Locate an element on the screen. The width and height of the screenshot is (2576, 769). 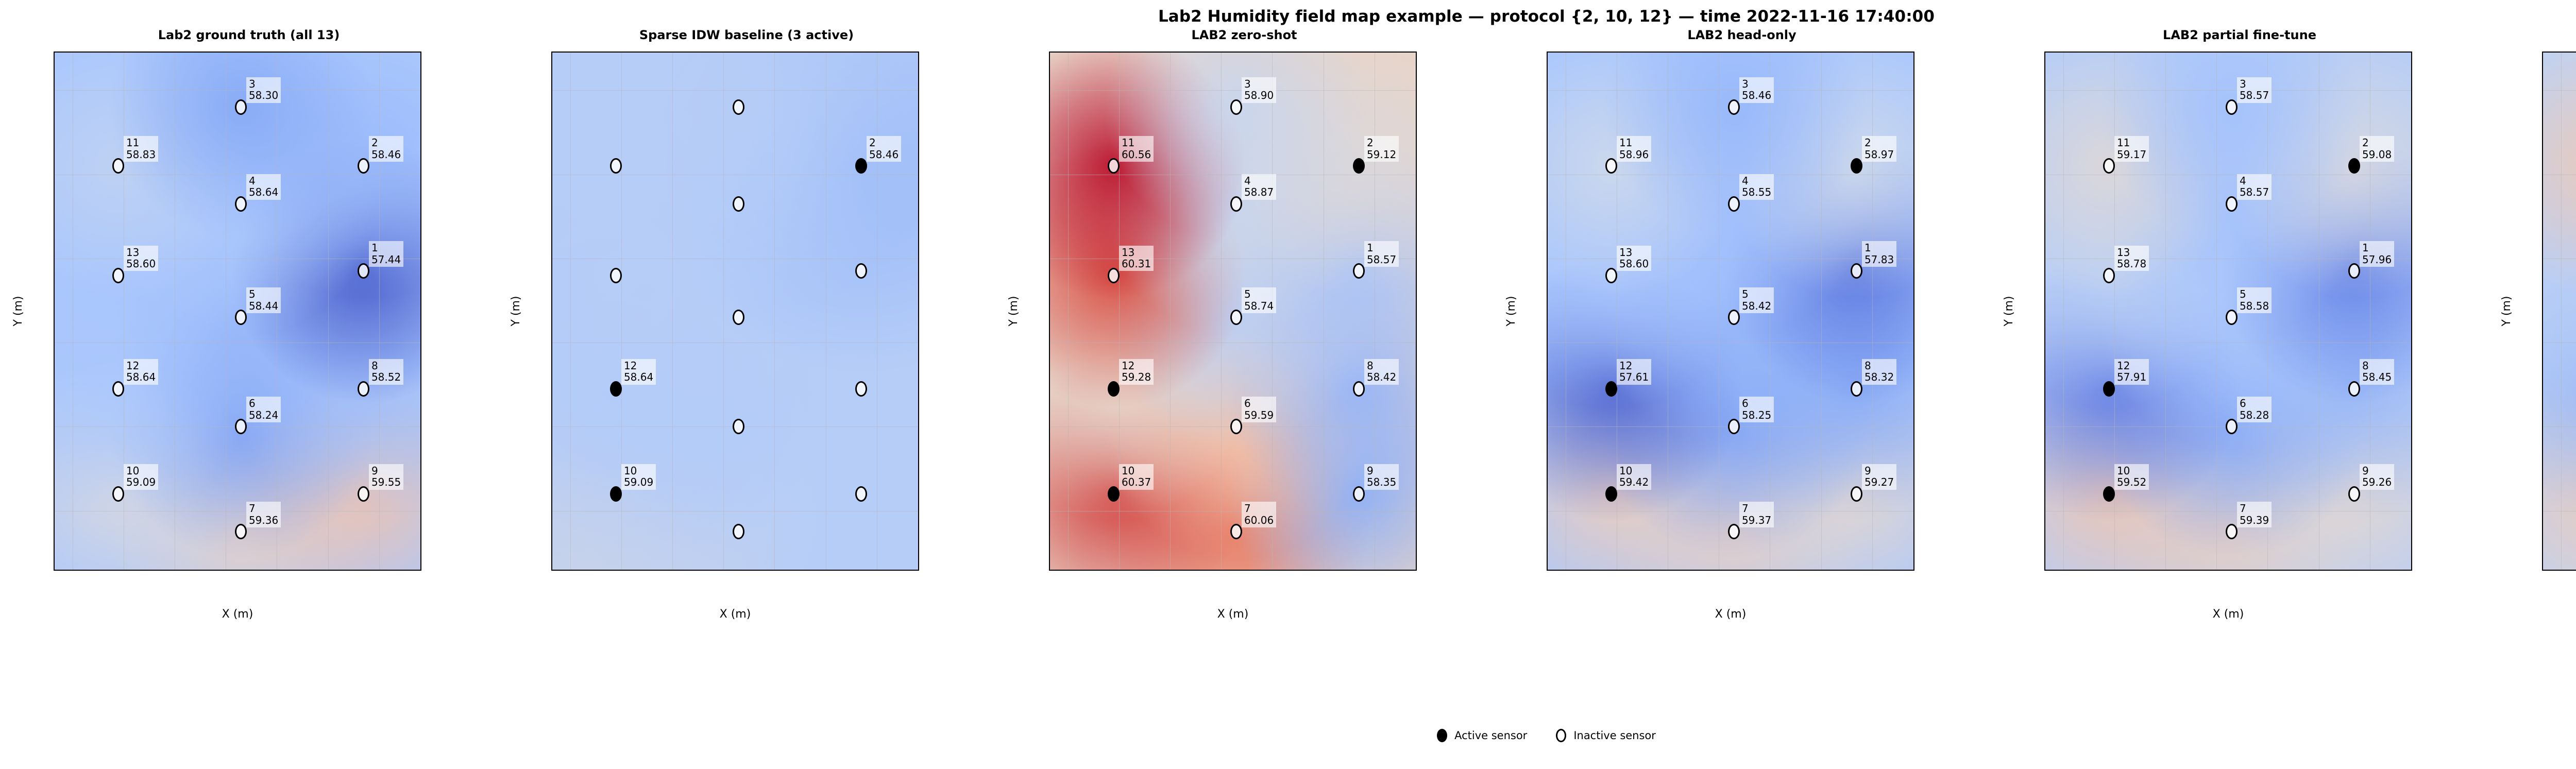
gridline-vertical is located at coordinates (2561, 311).